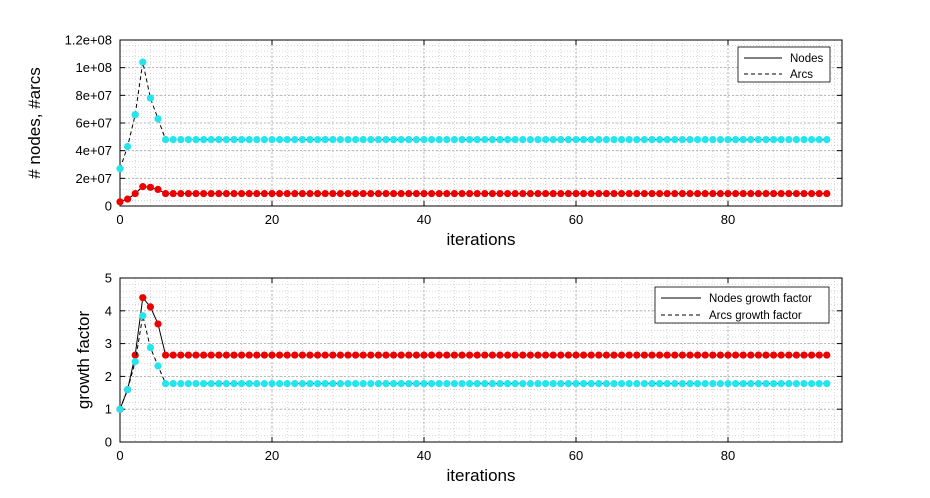 The image size is (930, 498). I want to click on y-tick-label: 0, so click(108, 442).